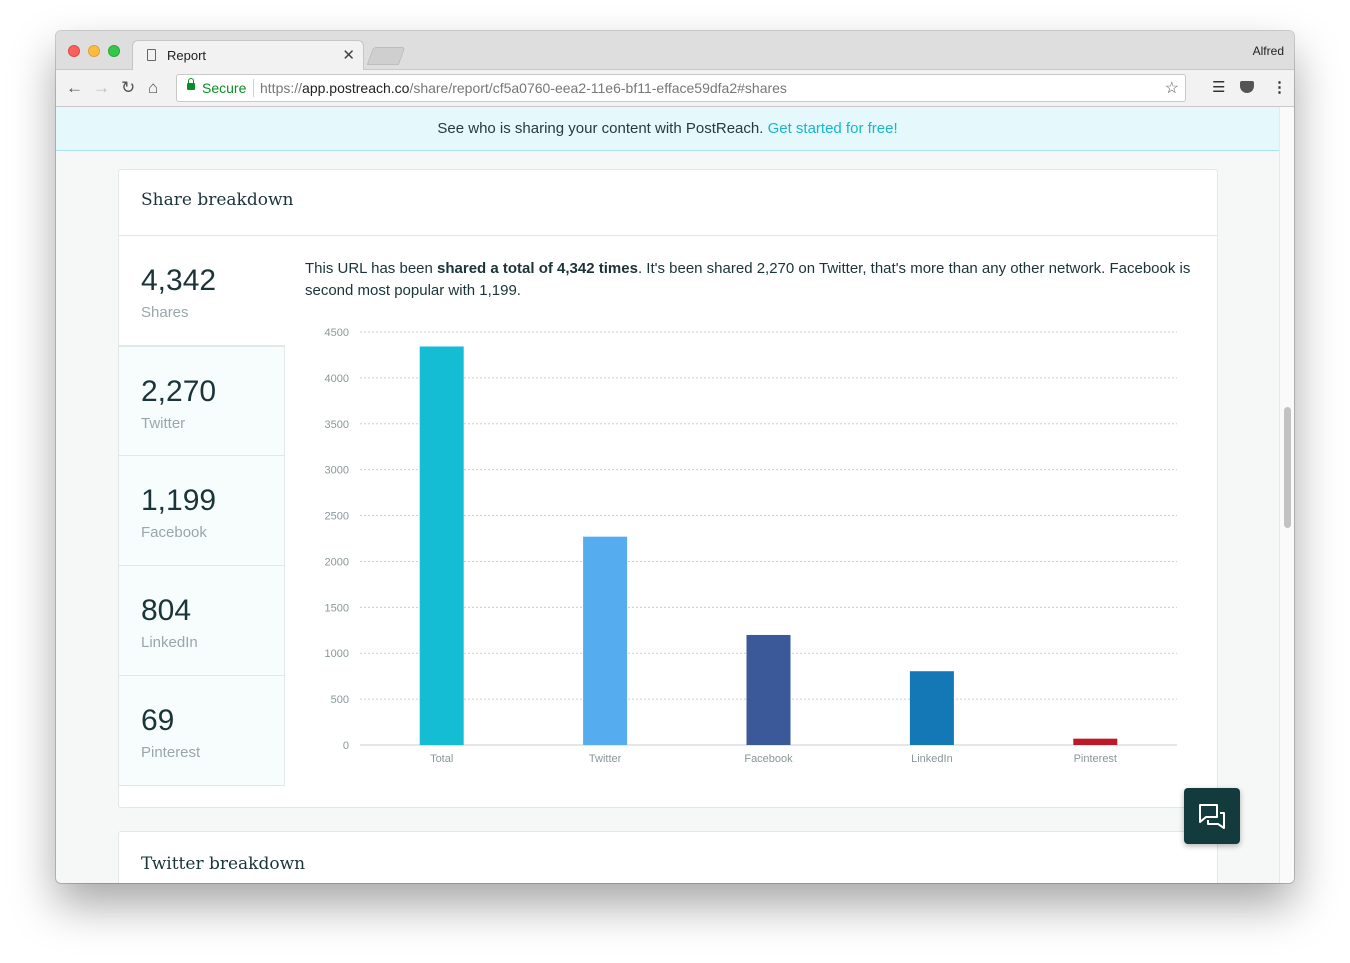 The height and width of the screenshot is (963, 1350). What do you see at coordinates (441, 545) in the screenshot?
I see `bar-total` at bounding box center [441, 545].